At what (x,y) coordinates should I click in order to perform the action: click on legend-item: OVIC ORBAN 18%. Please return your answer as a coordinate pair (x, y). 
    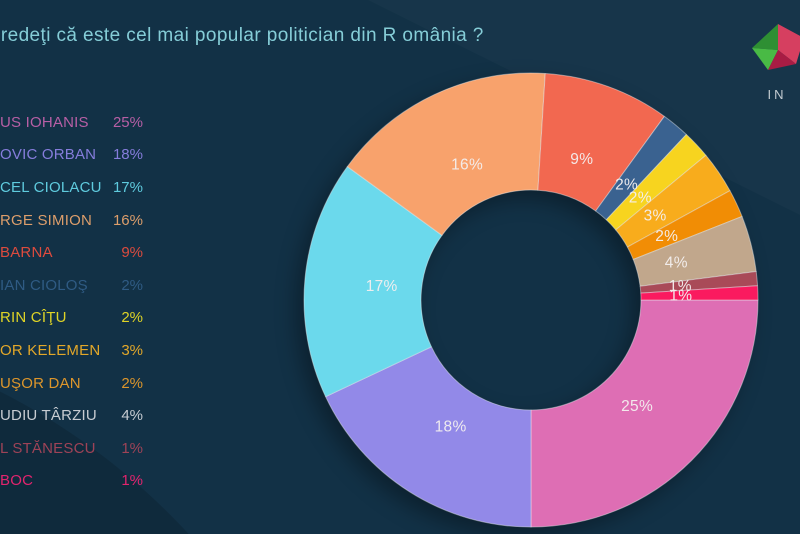
    Looking at the image, I should click on (71, 155).